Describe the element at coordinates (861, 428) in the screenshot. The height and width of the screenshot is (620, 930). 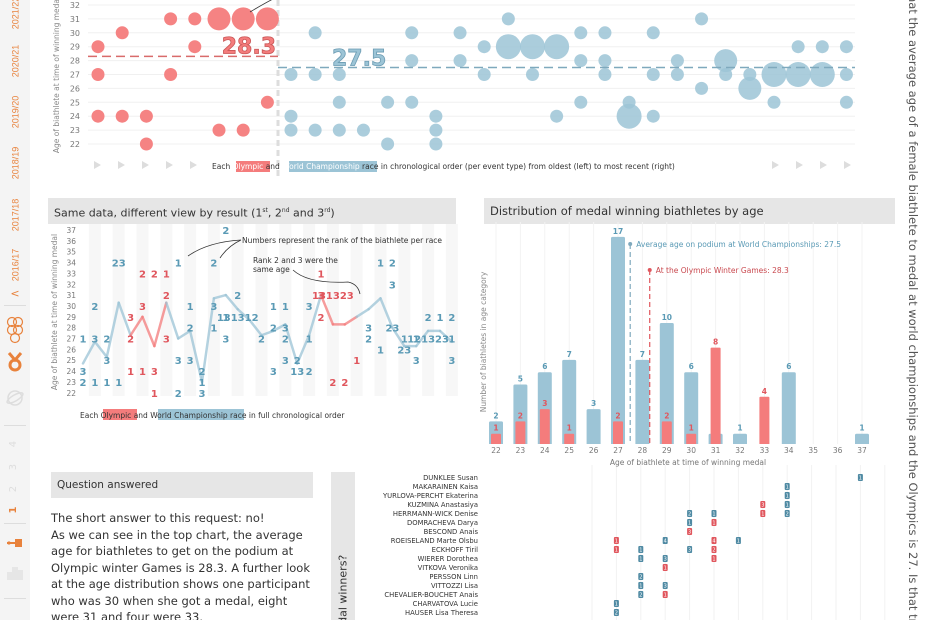
I see `world-bar-label: 1` at that location.